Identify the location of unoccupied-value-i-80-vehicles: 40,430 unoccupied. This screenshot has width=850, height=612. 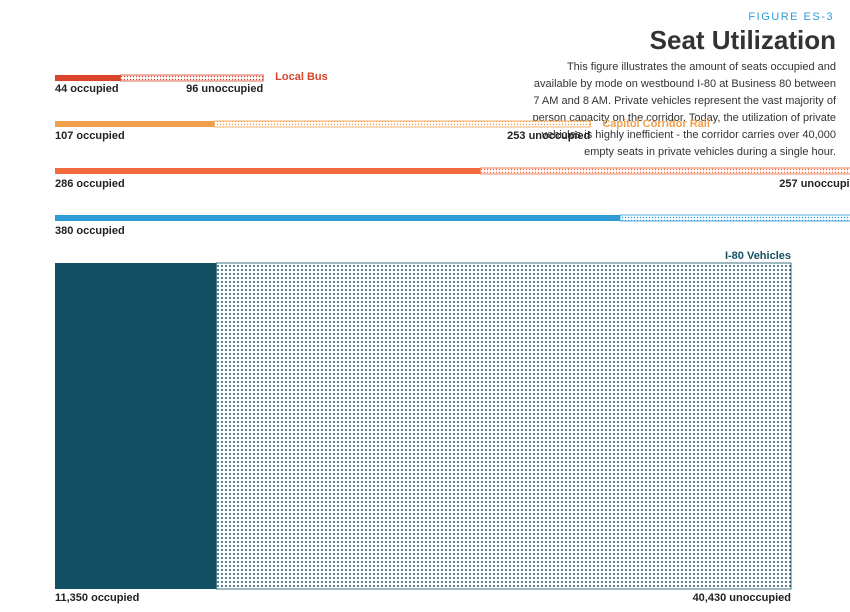
(742, 598).